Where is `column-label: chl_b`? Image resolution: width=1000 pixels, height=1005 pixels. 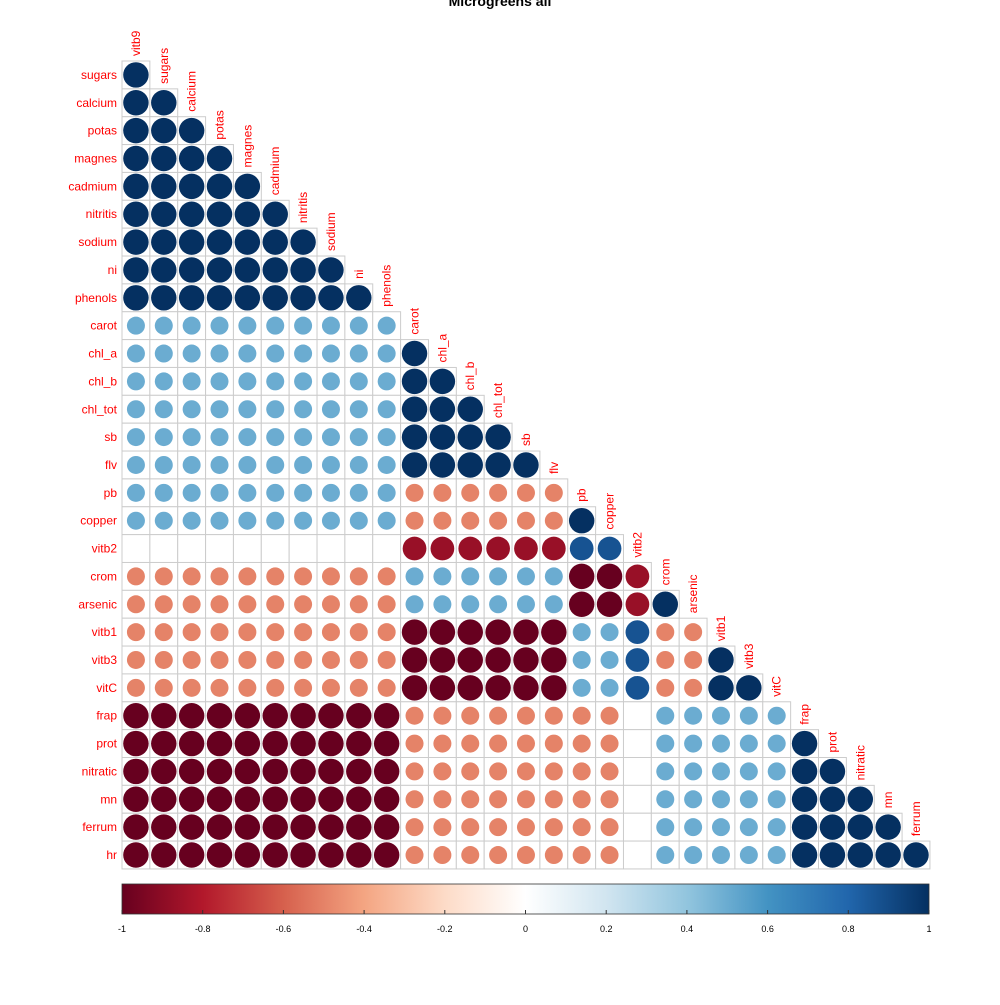 column-label: chl_b is located at coordinates (470, 375).